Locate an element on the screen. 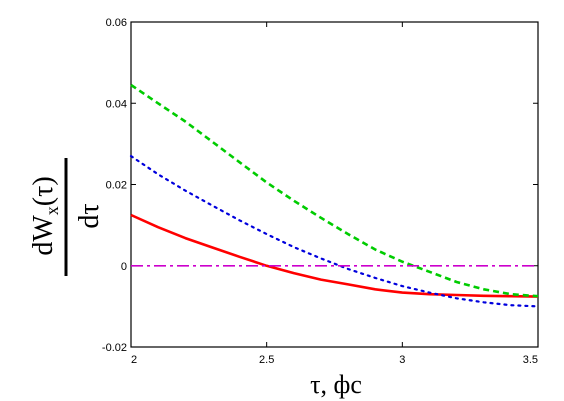 This screenshot has height=401, width=564. y-label-subscript: x is located at coordinates (52, 210).